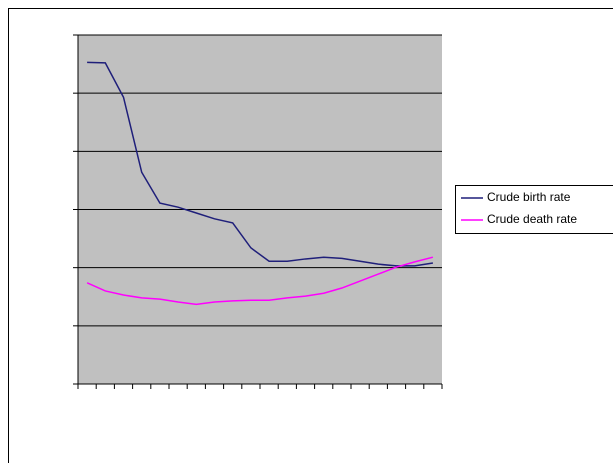 This screenshot has width=613, height=463. I want to click on legend-label: Crude birth rate, so click(529, 197).